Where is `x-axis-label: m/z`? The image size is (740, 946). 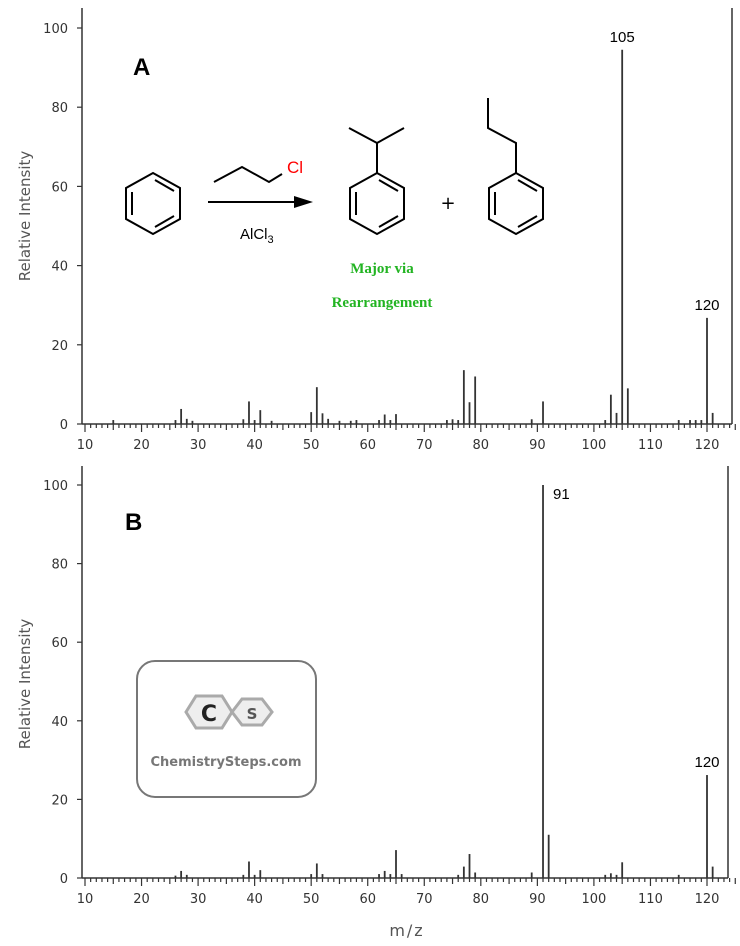 x-axis-label: m/z is located at coordinates (406, 930).